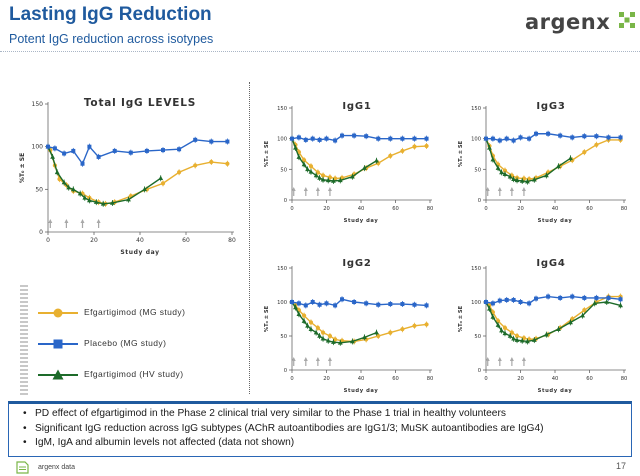 Image resolution: width=640 pixels, height=476 pixels. I want to click on page-subtitle: Potent IgG reduction across isotypes, so click(111, 39).